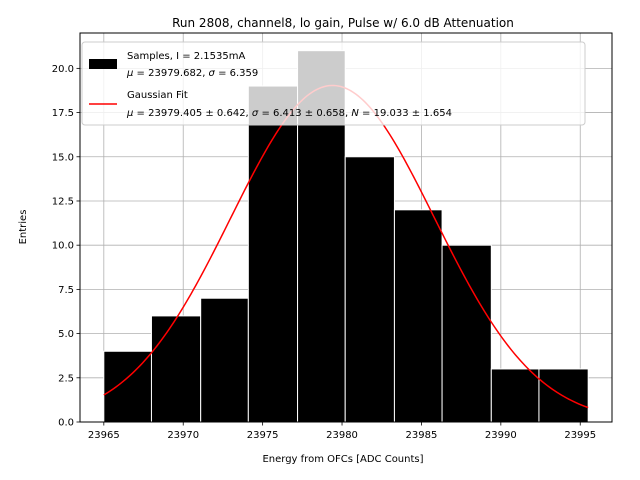  Describe the element at coordinates (355, 113) in the screenshot. I see `legend-fit-n: N` at that location.